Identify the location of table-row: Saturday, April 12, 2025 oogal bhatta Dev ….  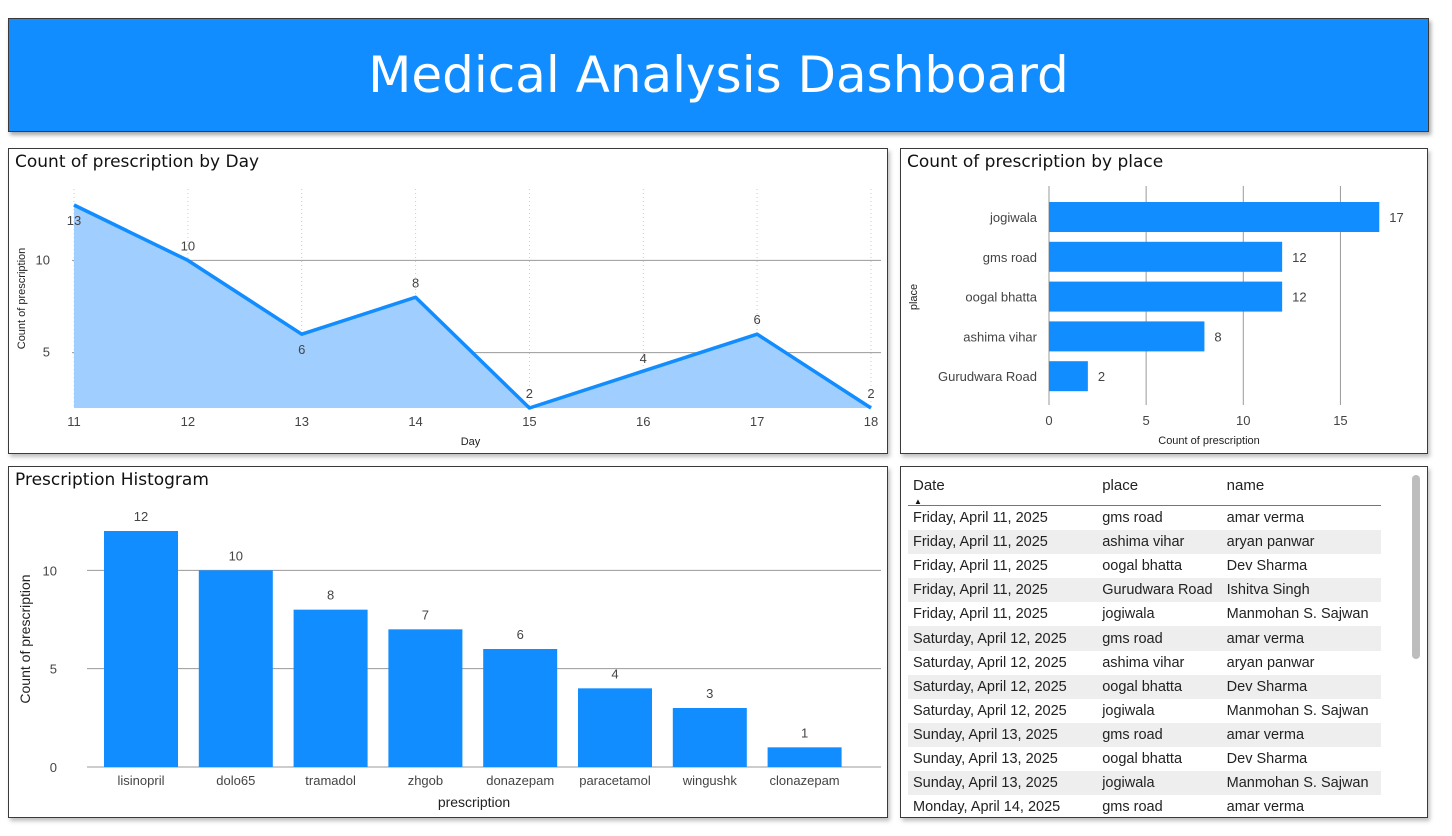
(1144, 686).